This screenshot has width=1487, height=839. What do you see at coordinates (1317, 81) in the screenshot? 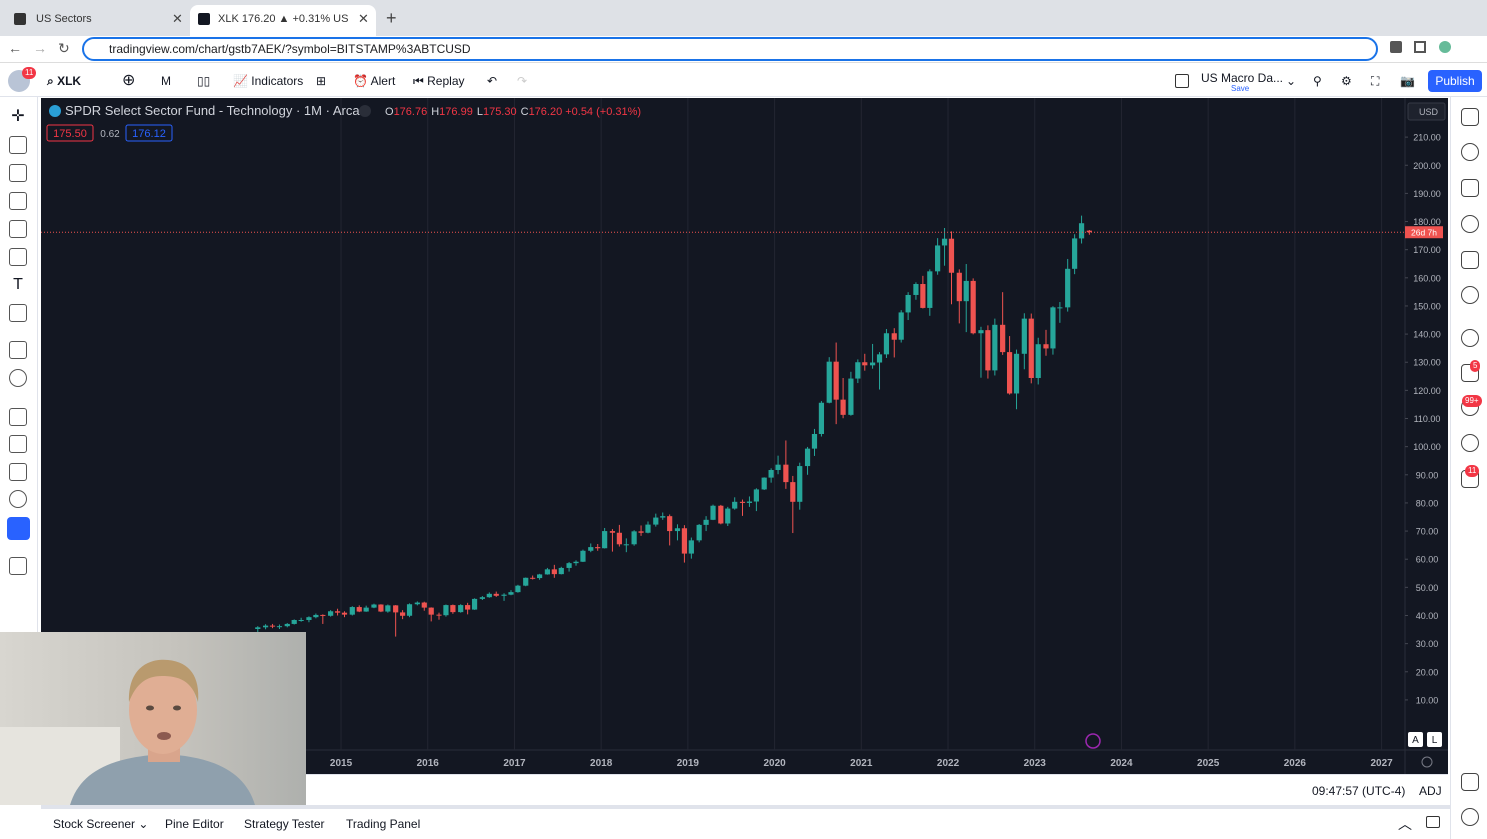
I see `quick-search: ⚲` at bounding box center [1317, 81].